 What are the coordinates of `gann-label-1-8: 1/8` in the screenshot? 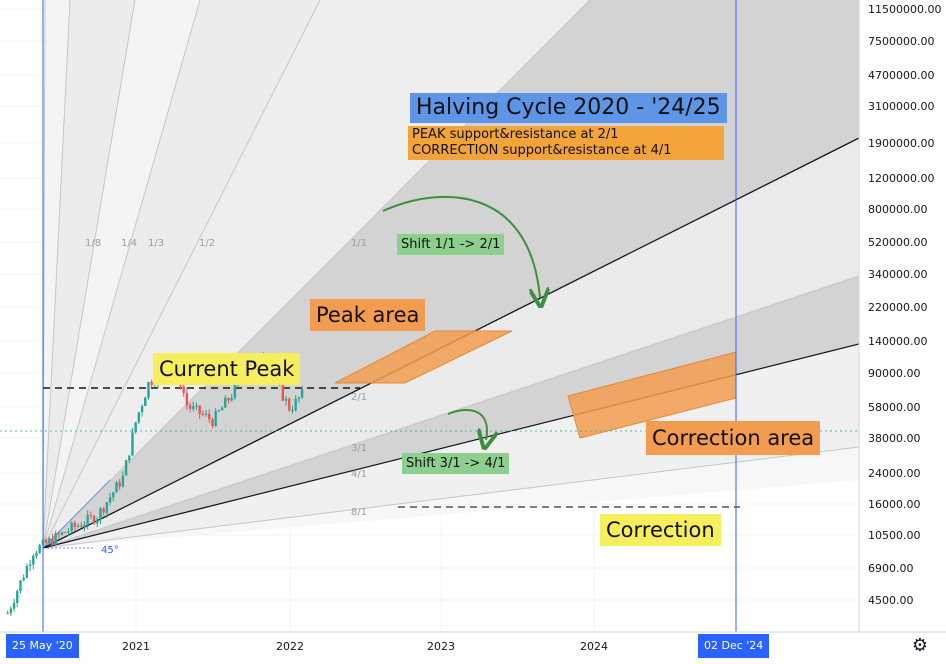 It's located at (93, 243).